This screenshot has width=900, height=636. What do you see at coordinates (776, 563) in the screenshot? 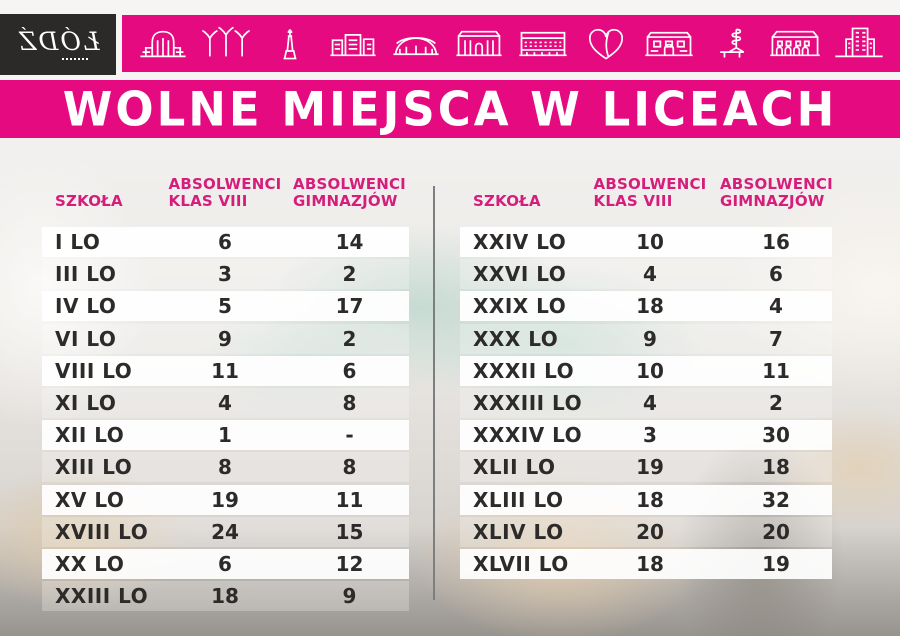
I see `gimnazjow-value: 19` at bounding box center [776, 563].